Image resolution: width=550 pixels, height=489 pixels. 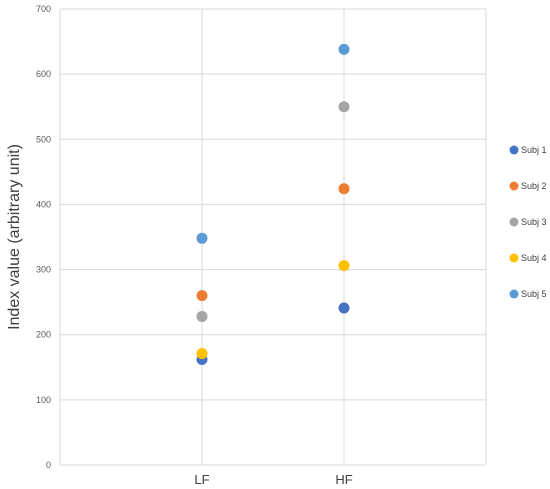 What do you see at coordinates (43, 9) in the screenshot?
I see `y-tick-label: 700` at bounding box center [43, 9].